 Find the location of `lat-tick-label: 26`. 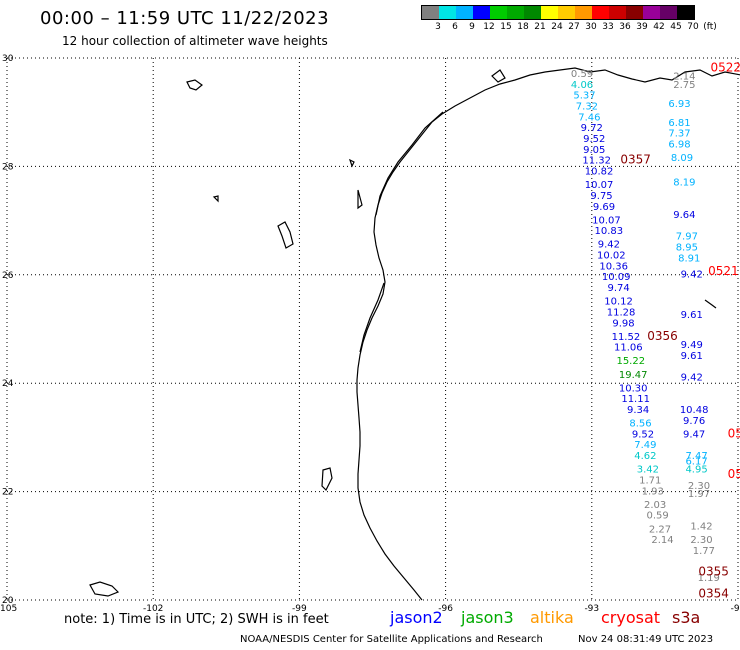

lat-tick-label: 26 is located at coordinates (8, 276).